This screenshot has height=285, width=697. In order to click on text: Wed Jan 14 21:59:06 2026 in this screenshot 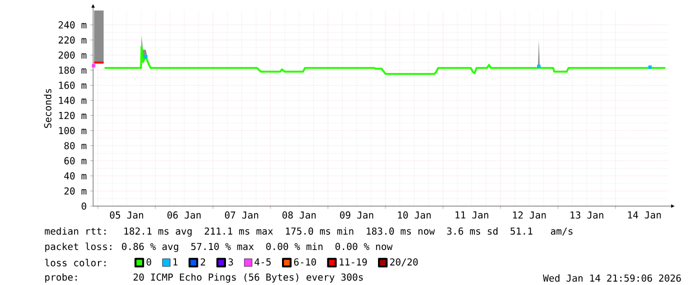, I will do `click(611, 278)`.